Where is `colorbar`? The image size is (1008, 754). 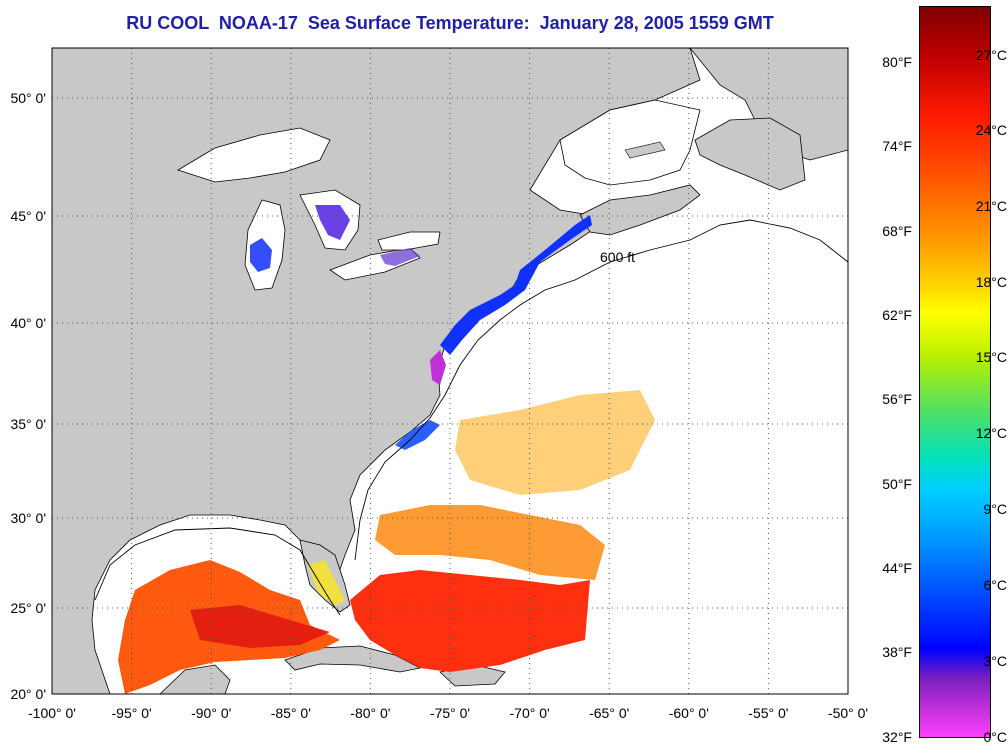 colorbar is located at coordinates (955, 372).